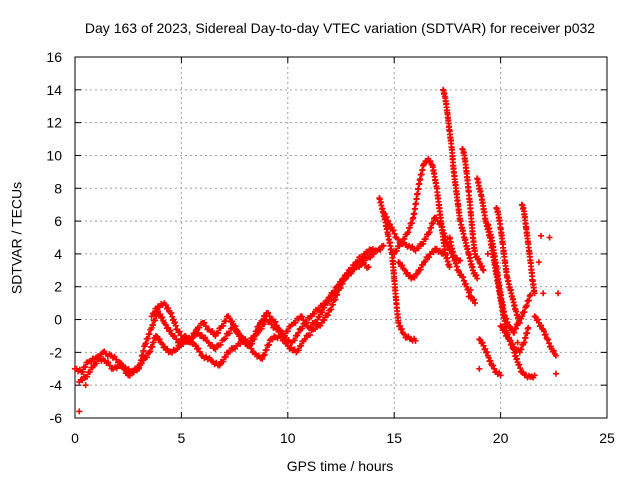  Describe the element at coordinates (54, 155) in the screenshot. I see `y-tick-label: 10` at that location.